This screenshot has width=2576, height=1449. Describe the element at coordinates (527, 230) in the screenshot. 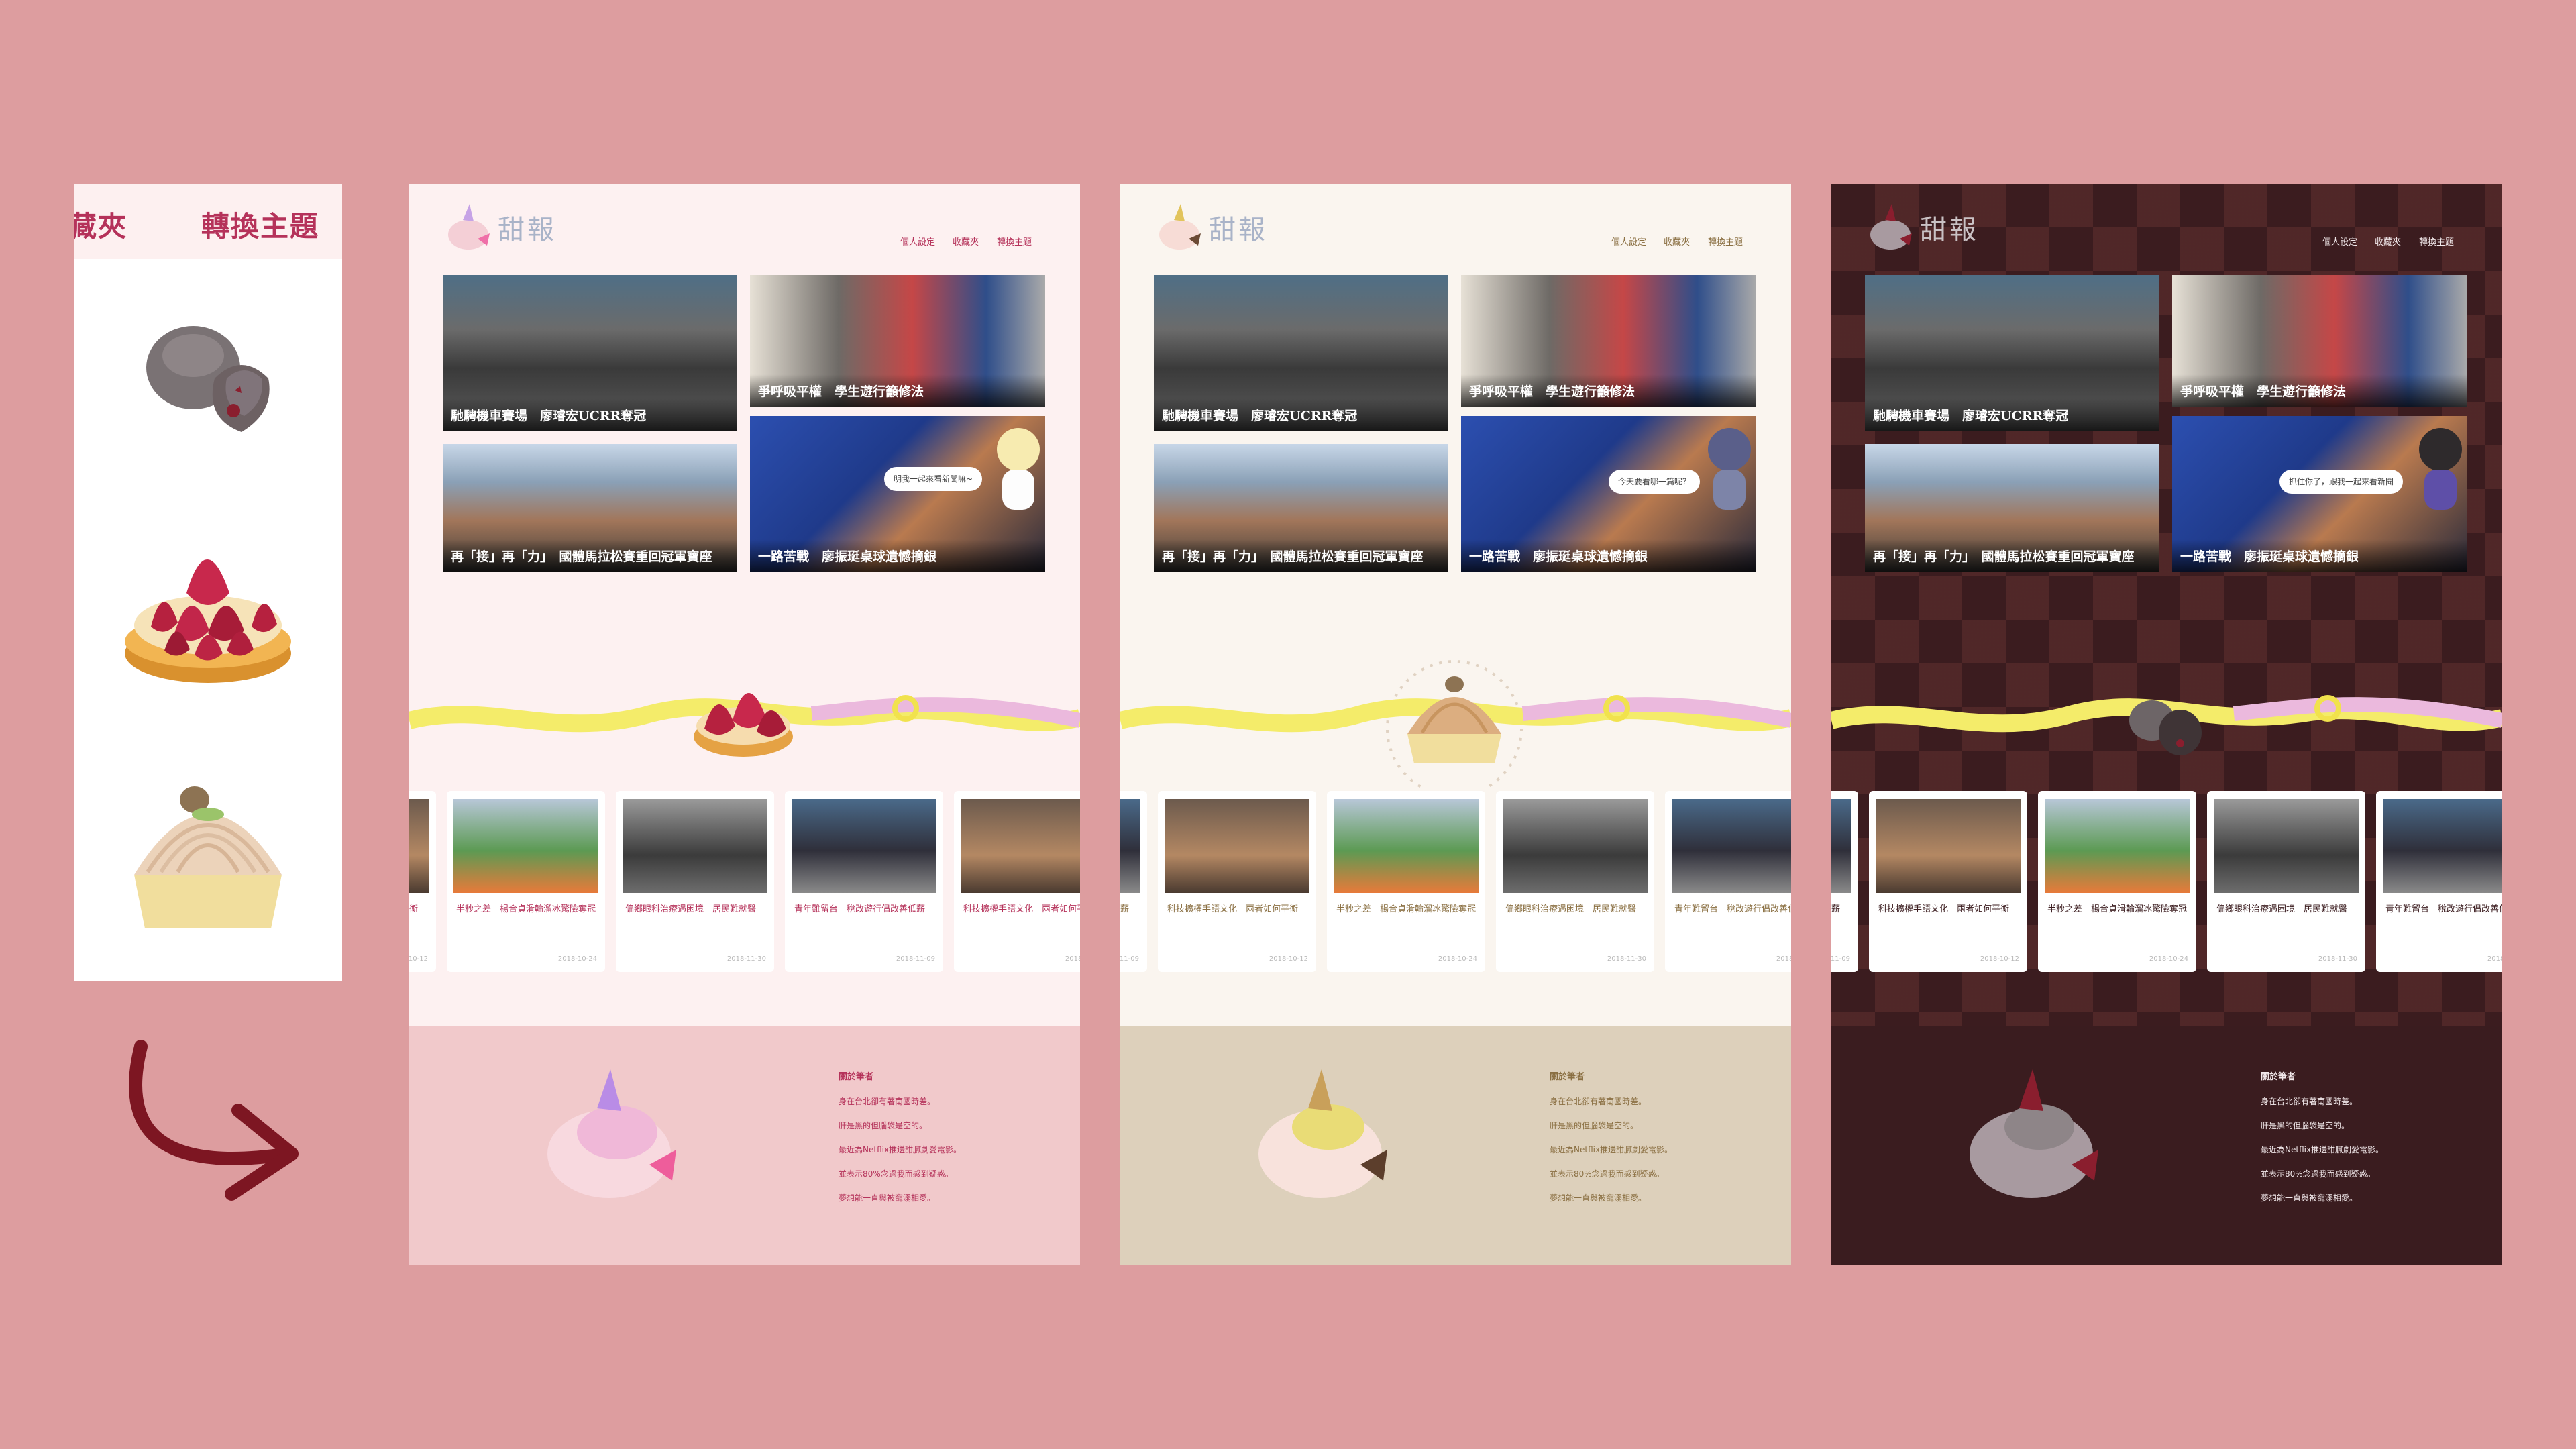

I see `logo-text: 甜報` at that location.